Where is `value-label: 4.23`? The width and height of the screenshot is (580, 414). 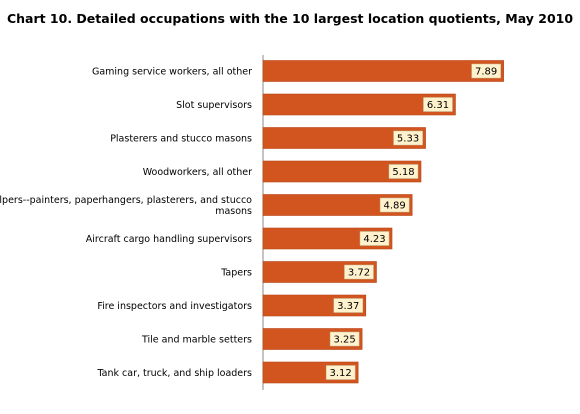
value-label: 4.23 is located at coordinates (374, 239).